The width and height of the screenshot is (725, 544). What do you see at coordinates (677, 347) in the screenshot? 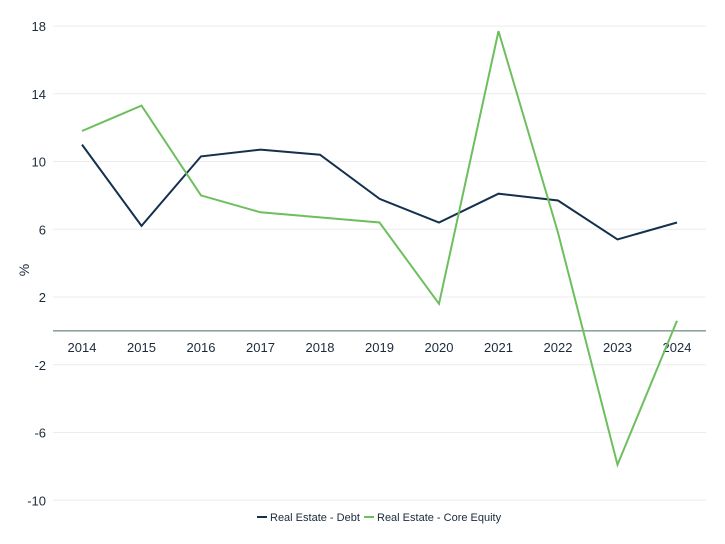
I see `x-tick-label: 2024` at bounding box center [677, 347].